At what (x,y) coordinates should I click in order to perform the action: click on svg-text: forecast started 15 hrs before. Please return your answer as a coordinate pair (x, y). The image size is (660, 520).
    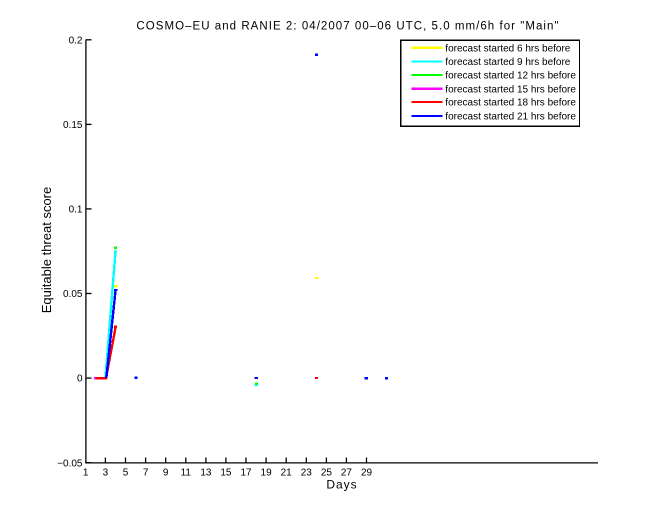
    Looking at the image, I should click on (510, 89).